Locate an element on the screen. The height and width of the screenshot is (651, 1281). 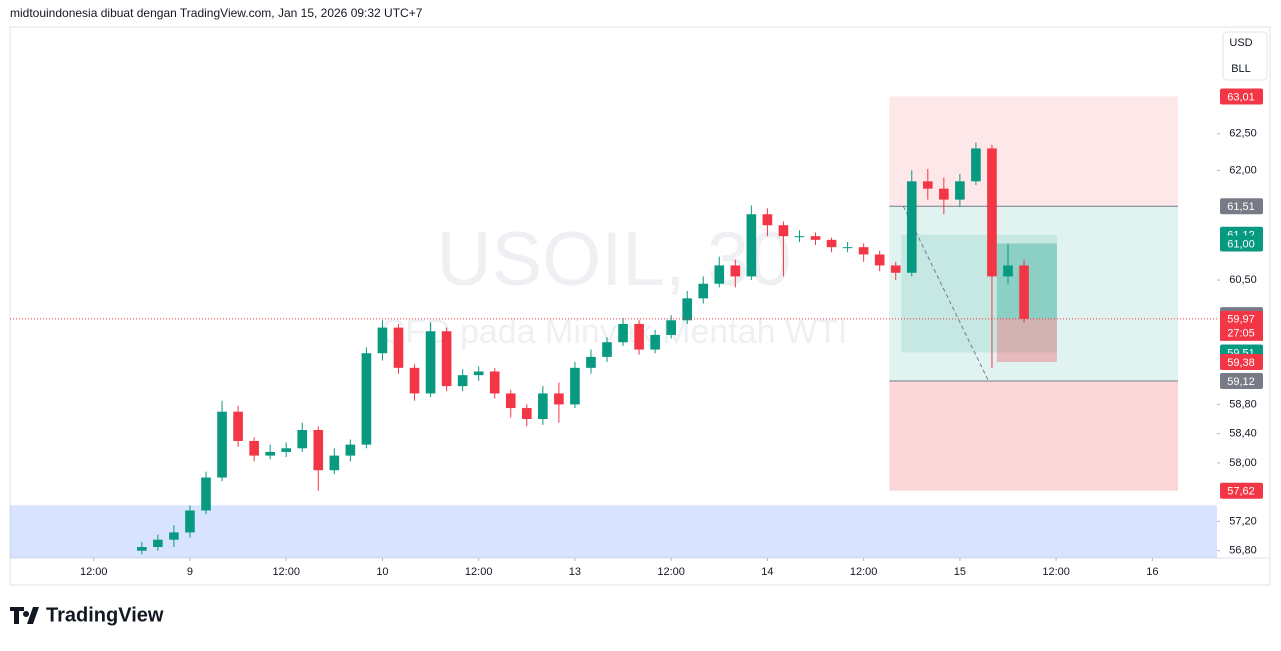
x-tick-label: 16 is located at coordinates (1152, 572).